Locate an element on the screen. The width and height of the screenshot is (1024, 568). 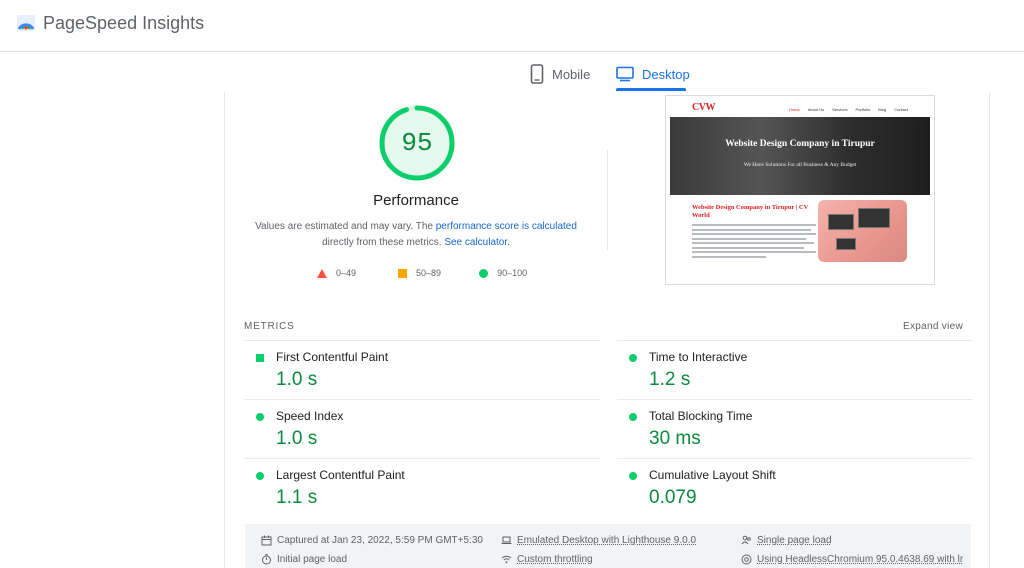
metric-time-to-interactive: Time to Interactive 1.2 s is located at coordinates (795, 369).